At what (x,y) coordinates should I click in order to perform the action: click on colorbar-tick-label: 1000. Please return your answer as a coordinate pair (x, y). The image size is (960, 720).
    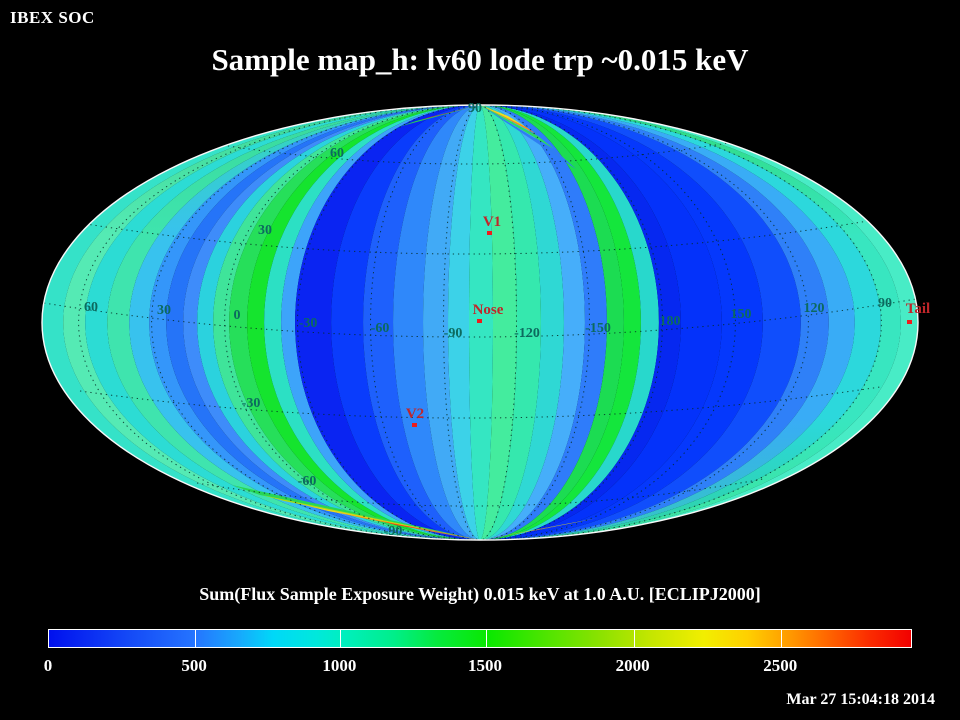
    Looking at the image, I should click on (339, 665).